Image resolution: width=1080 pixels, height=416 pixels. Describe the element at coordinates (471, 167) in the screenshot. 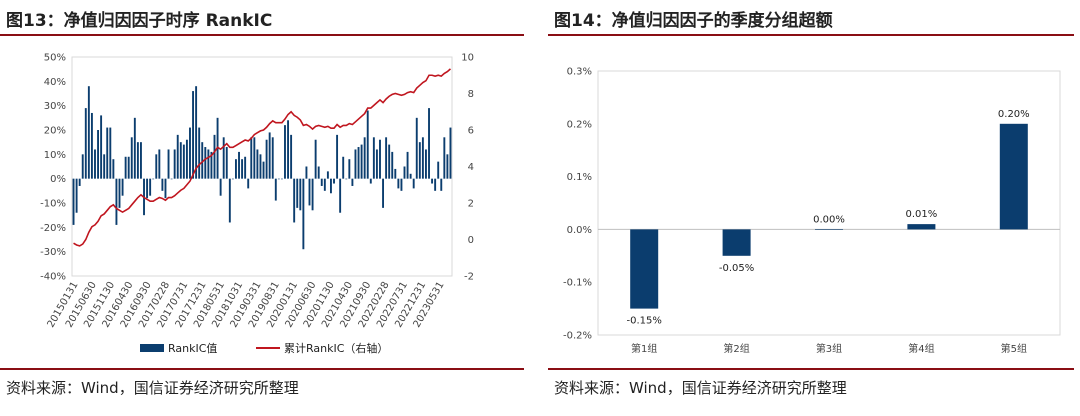

I see `y-right-tick-label: 4` at that location.